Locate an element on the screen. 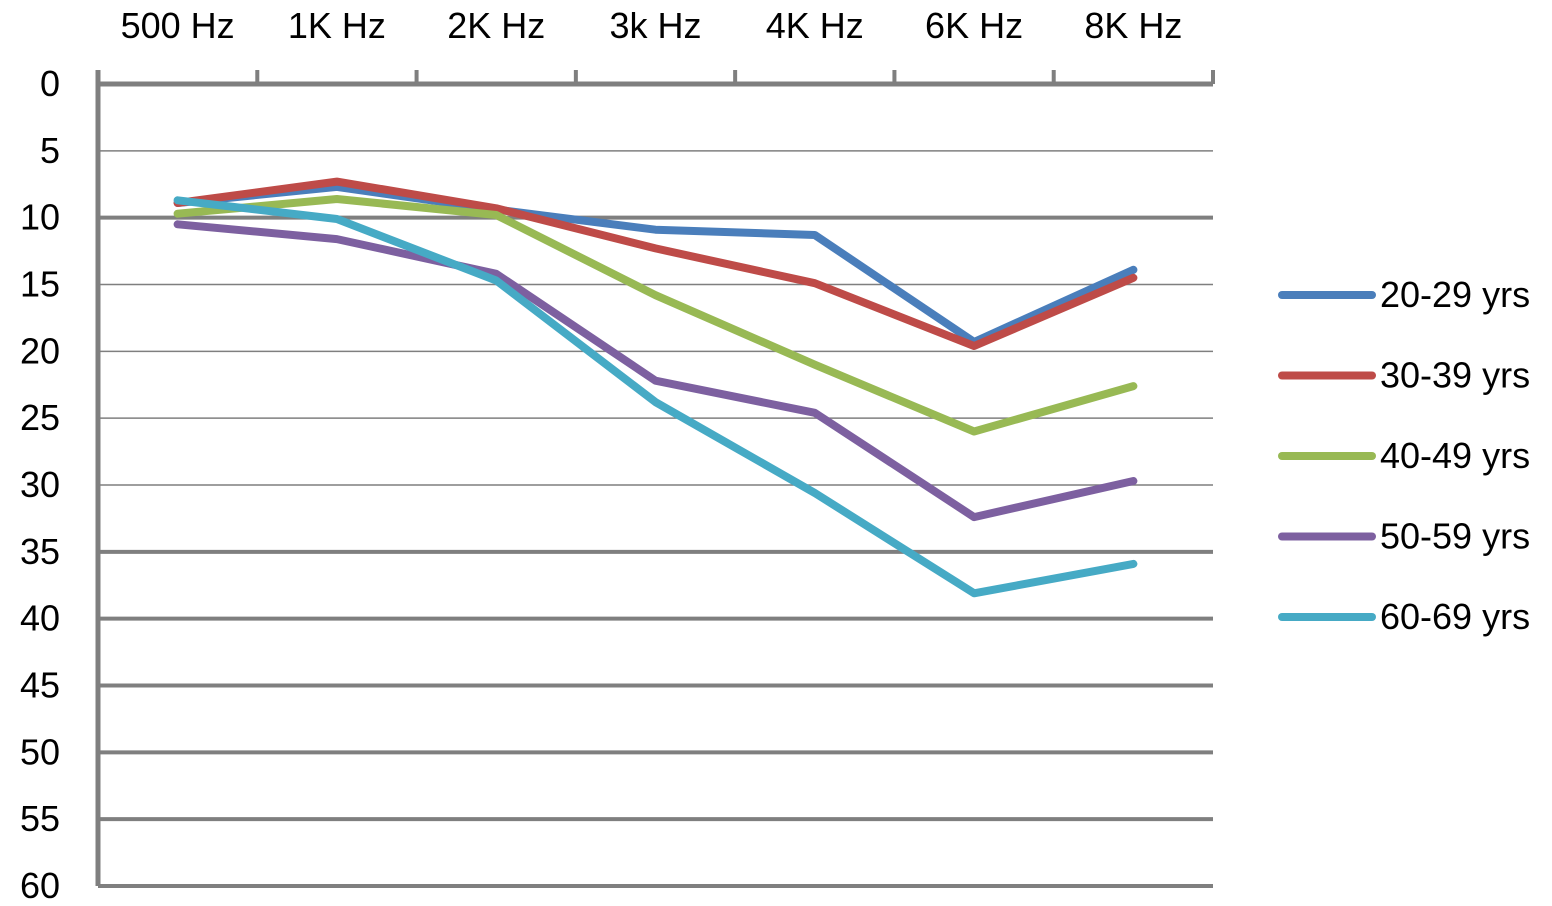 The height and width of the screenshot is (906, 1552). legend-label: 60-69 yrs is located at coordinates (1455, 616).